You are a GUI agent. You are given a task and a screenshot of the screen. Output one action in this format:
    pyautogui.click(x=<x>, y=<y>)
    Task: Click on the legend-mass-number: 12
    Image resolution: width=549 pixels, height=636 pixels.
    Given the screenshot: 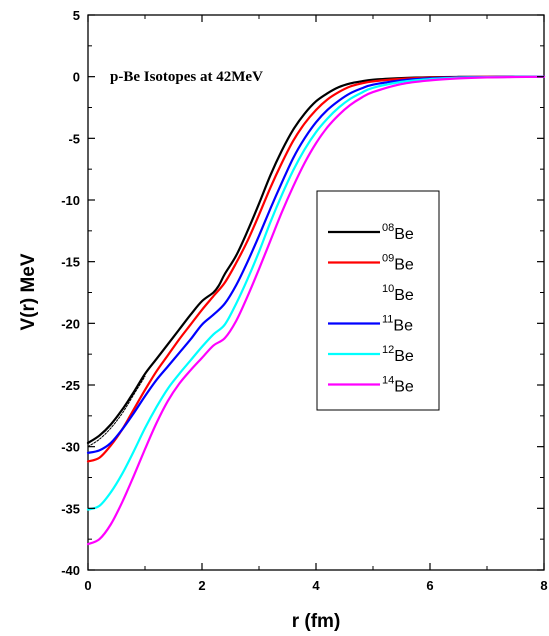 What is the action you would take?
    pyautogui.click(x=388, y=350)
    